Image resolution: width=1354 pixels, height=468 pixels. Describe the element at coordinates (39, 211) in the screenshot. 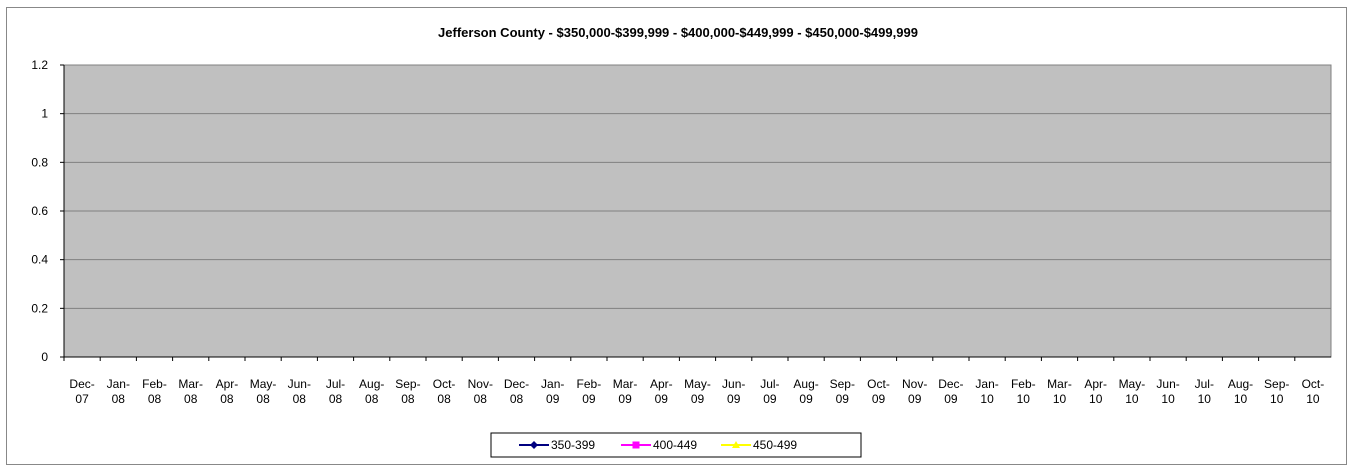

I see `y-tick-label: 0.6` at that location.